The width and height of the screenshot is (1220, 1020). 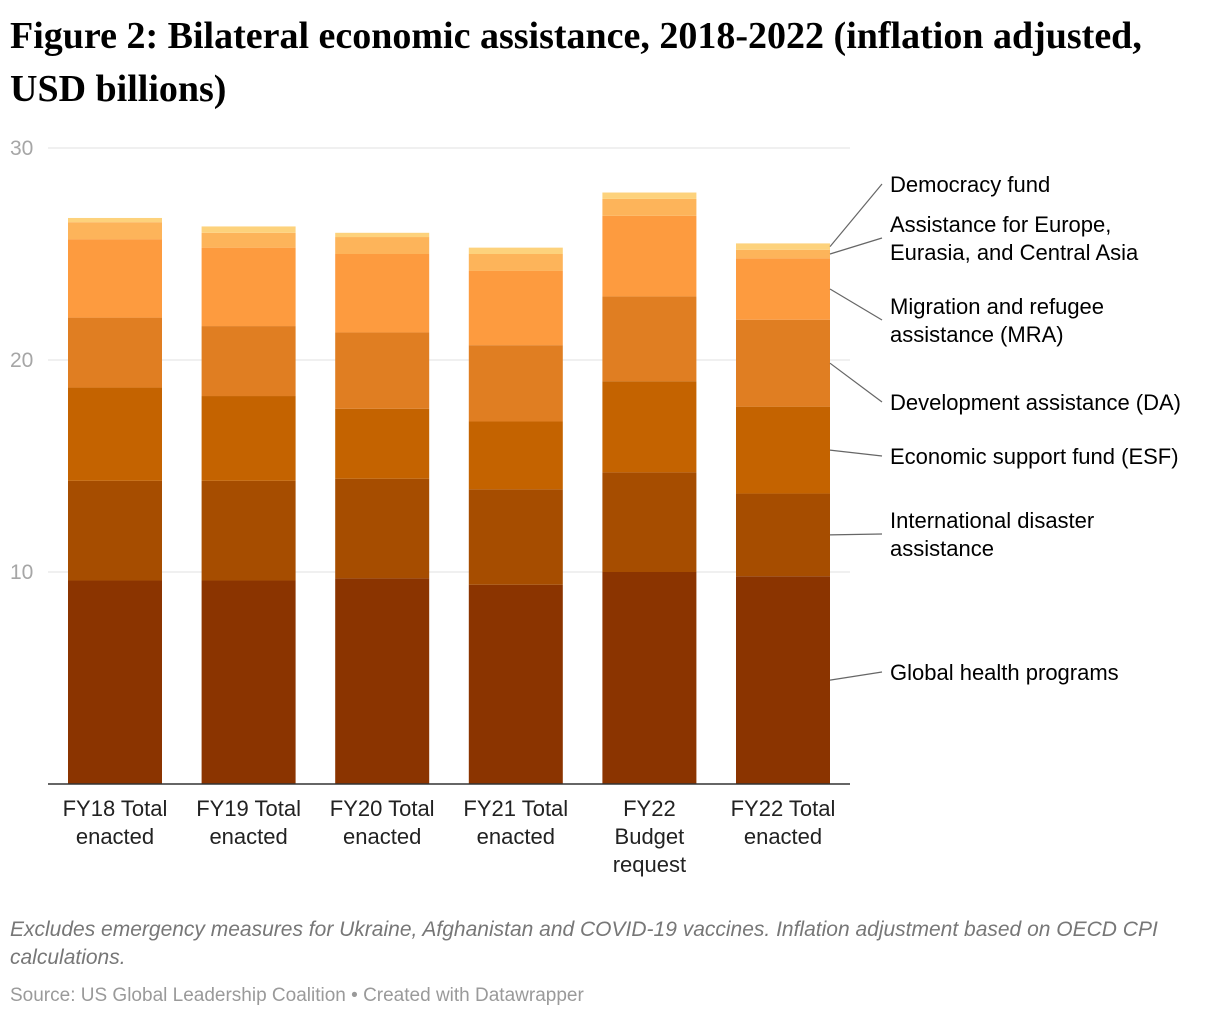 I want to click on y-tick-label-30: 30, so click(x=21, y=148).